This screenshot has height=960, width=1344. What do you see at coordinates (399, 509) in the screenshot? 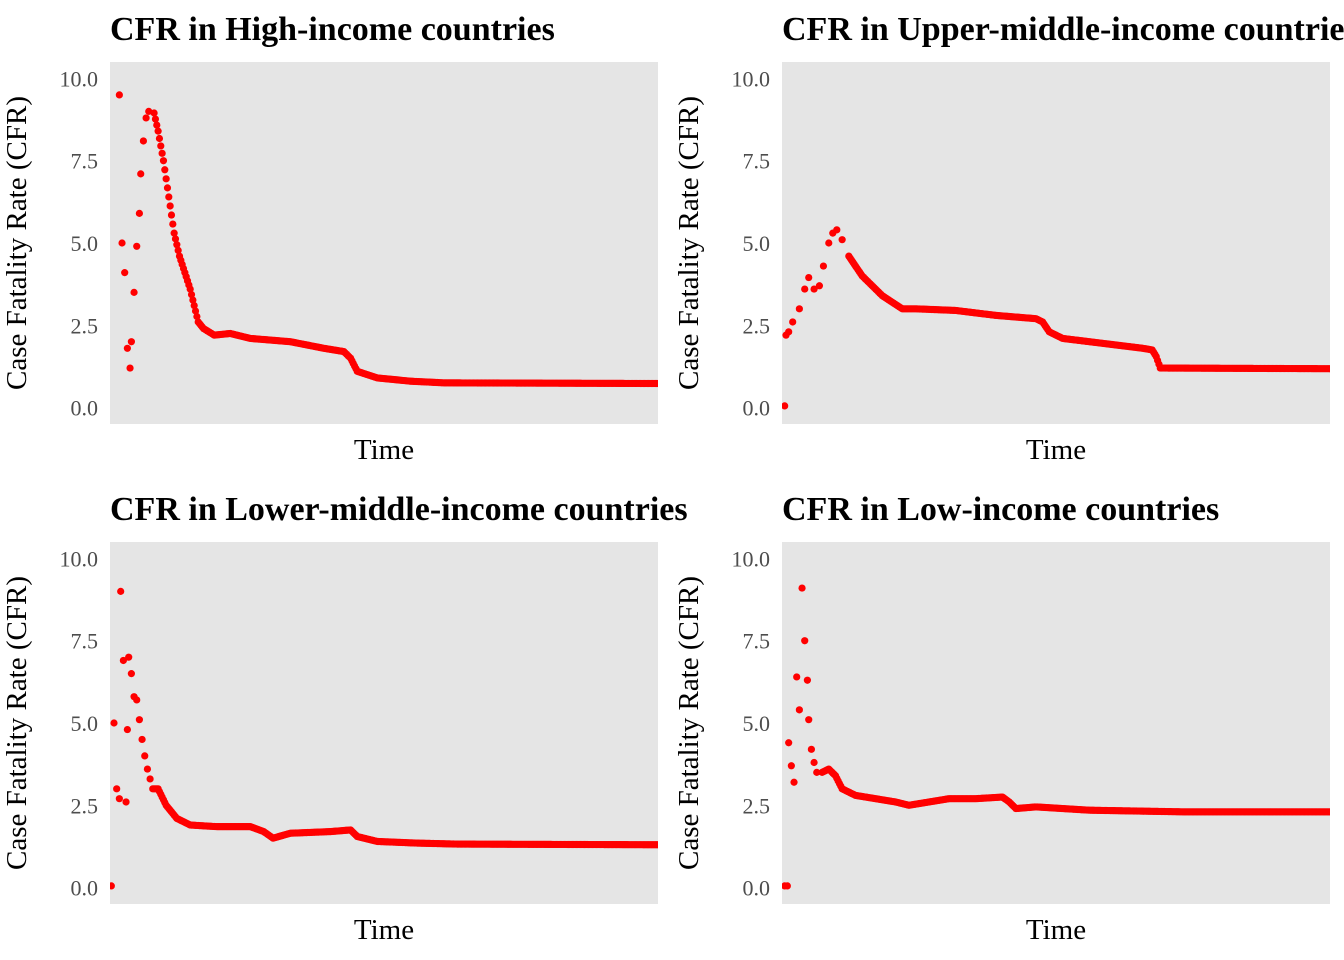
I see `panel-title: CFR in Lower-middle-income countries` at bounding box center [399, 509].